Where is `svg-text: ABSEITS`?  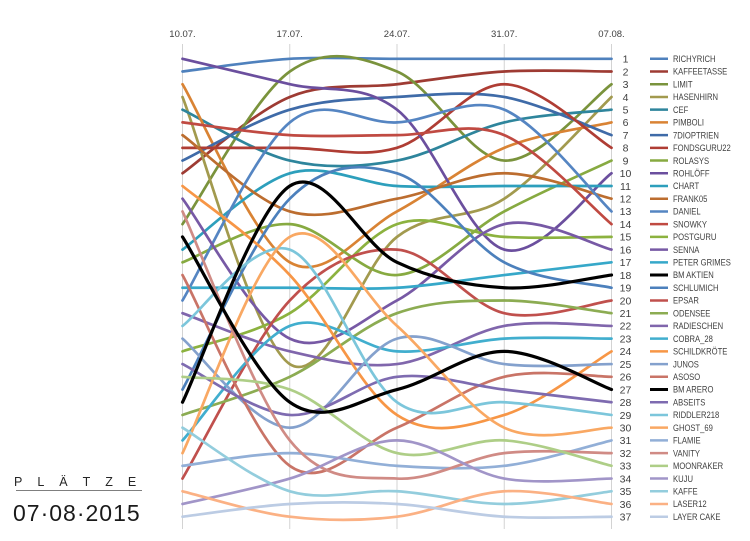 svg-text: ABSEITS is located at coordinates (689, 402).